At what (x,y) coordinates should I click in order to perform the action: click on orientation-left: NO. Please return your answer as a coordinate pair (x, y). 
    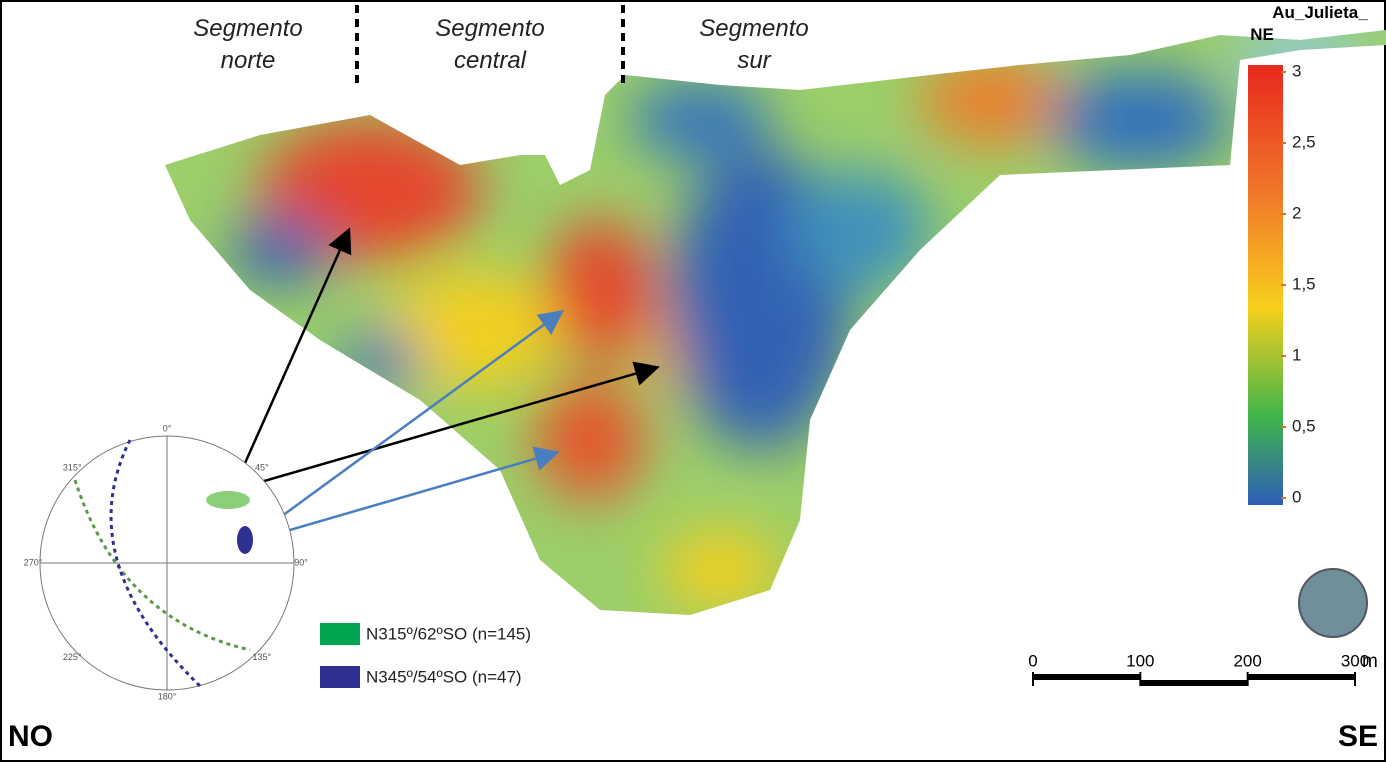
    Looking at the image, I should click on (30, 736).